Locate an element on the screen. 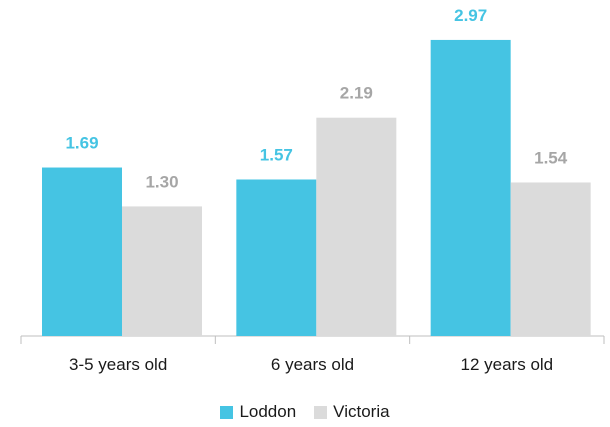  legend-item-loddon: Loddon is located at coordinates (258, 412).